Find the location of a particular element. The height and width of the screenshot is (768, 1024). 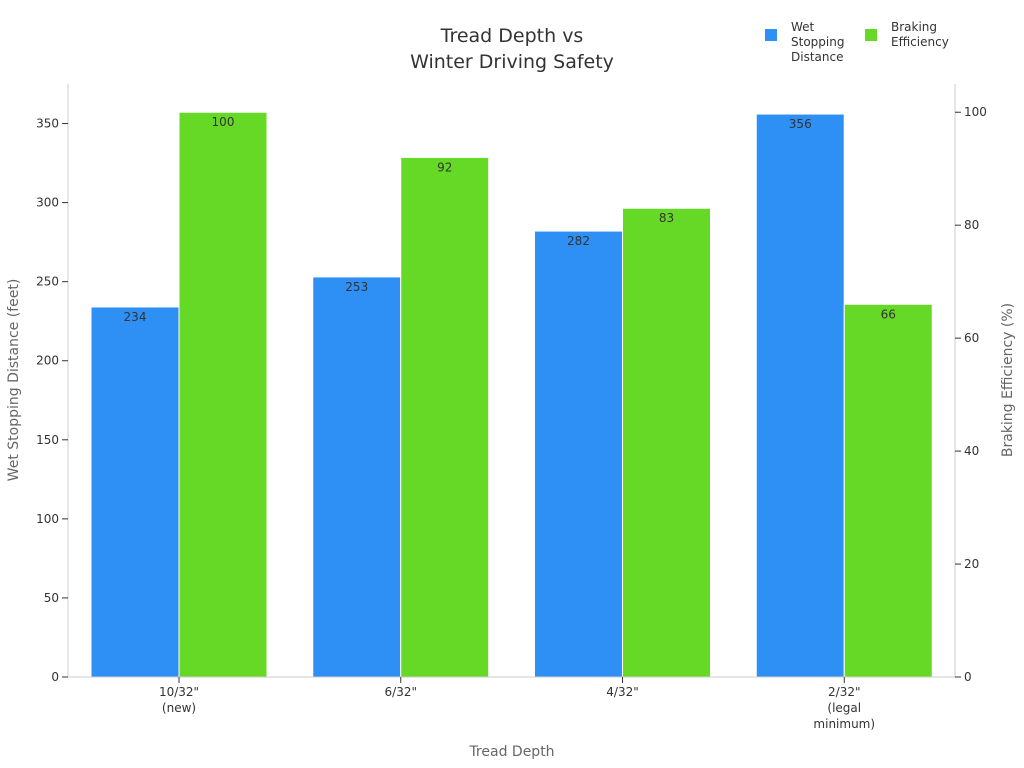

left-tick-label-1: 0 is located at coordinates (55, 677).